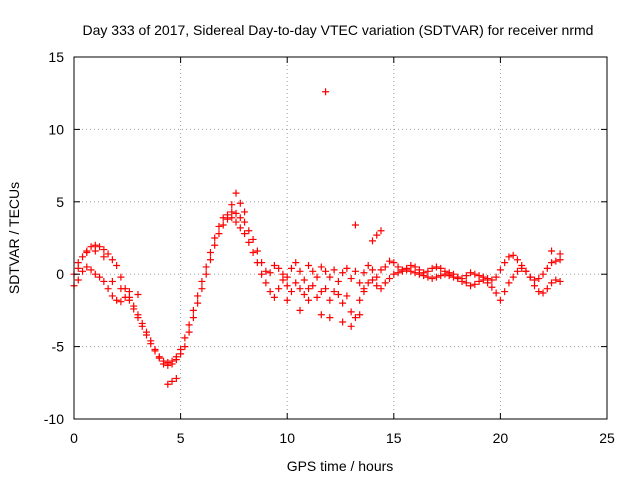 This screenshot has width=640, height=480. I want to click on y-tick-label: -10, so click(54, 419).